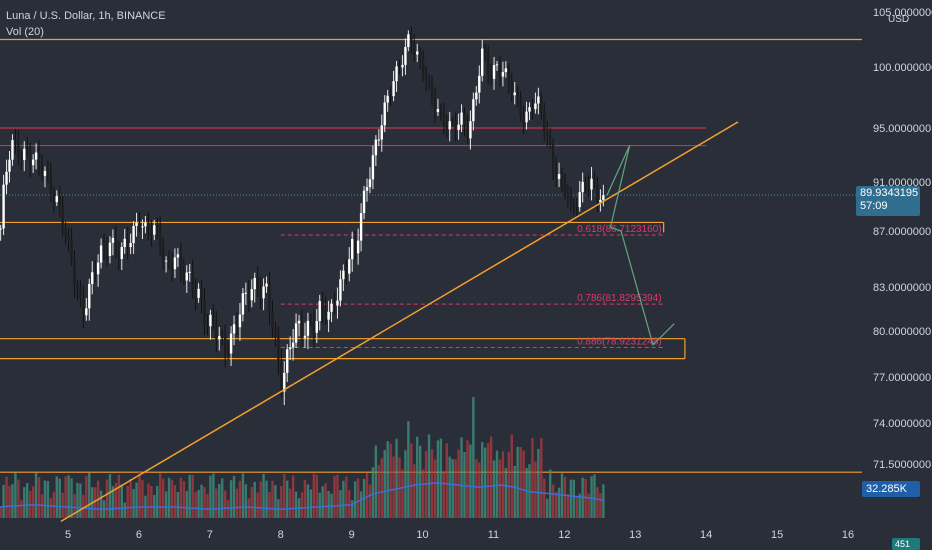 Image resolution: width=932 pixels, height=550 pixels. What do you see at coordinates (459, 535) in the screenshot?
I see `time-axis: 5 6 7 8 9 10 11 12 13 14 15 16` at bounding box center [459, 535].